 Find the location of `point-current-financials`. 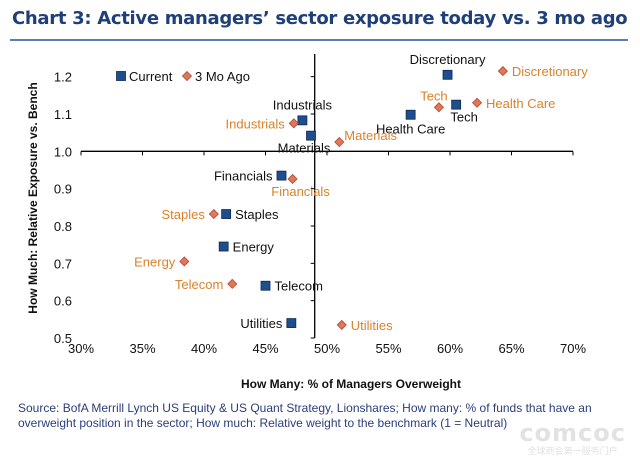

point-current-financials is located at coordinates (281, 175).